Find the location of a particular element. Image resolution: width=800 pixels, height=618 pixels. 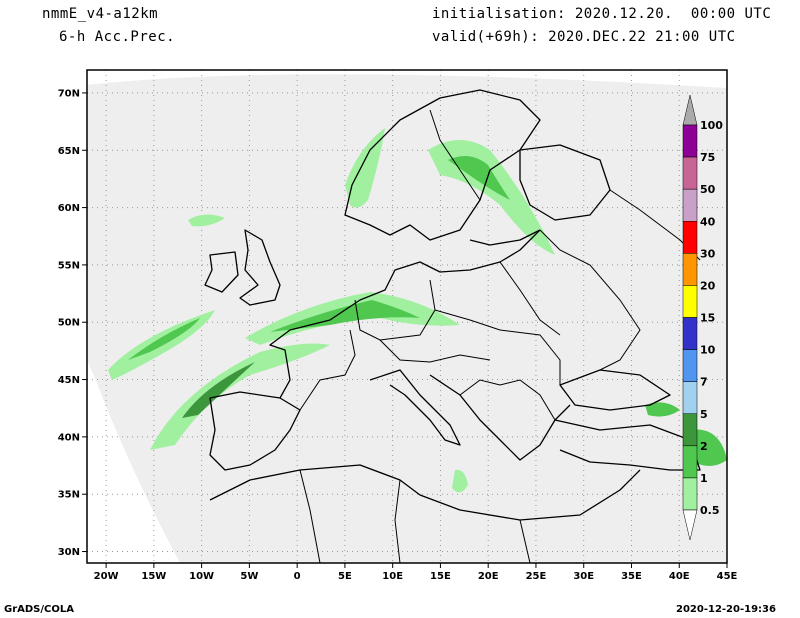

border-libya-egypt is located at coordinates (525, 541).